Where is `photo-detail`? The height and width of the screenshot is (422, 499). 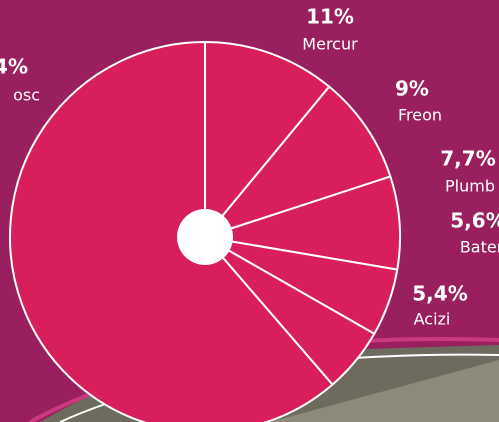 photo-detail is located at coordinates (384, 391).